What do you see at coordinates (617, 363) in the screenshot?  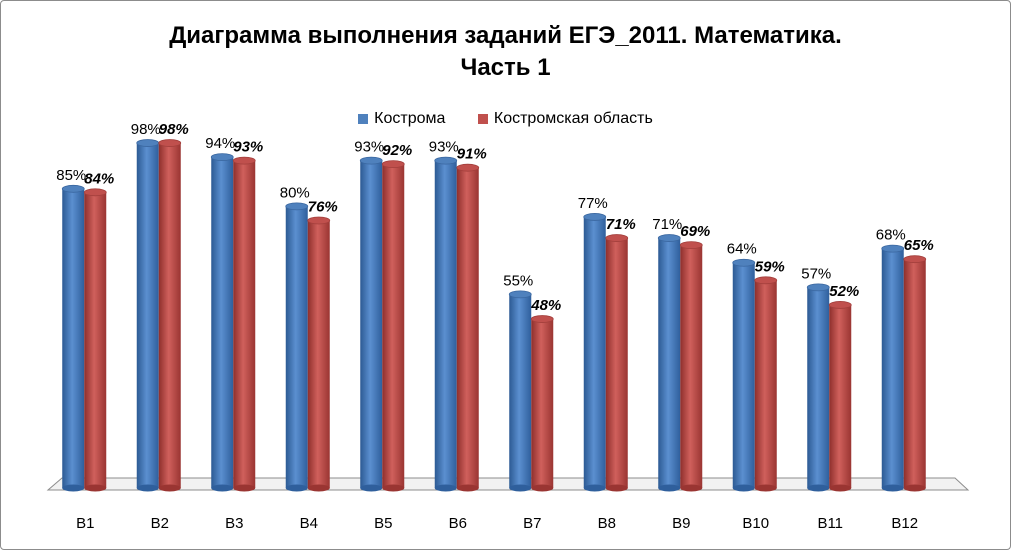 I see `bar-region-B8` at bounding box center [617, 363].